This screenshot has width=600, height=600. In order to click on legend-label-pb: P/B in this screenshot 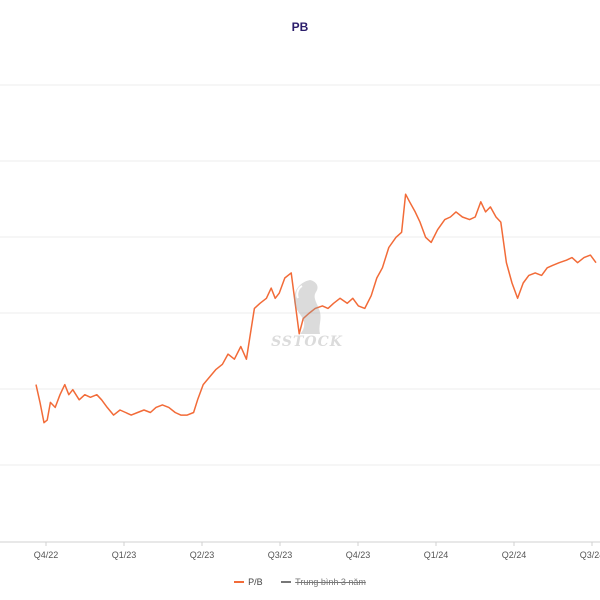, I will do `click(255, 582)`.